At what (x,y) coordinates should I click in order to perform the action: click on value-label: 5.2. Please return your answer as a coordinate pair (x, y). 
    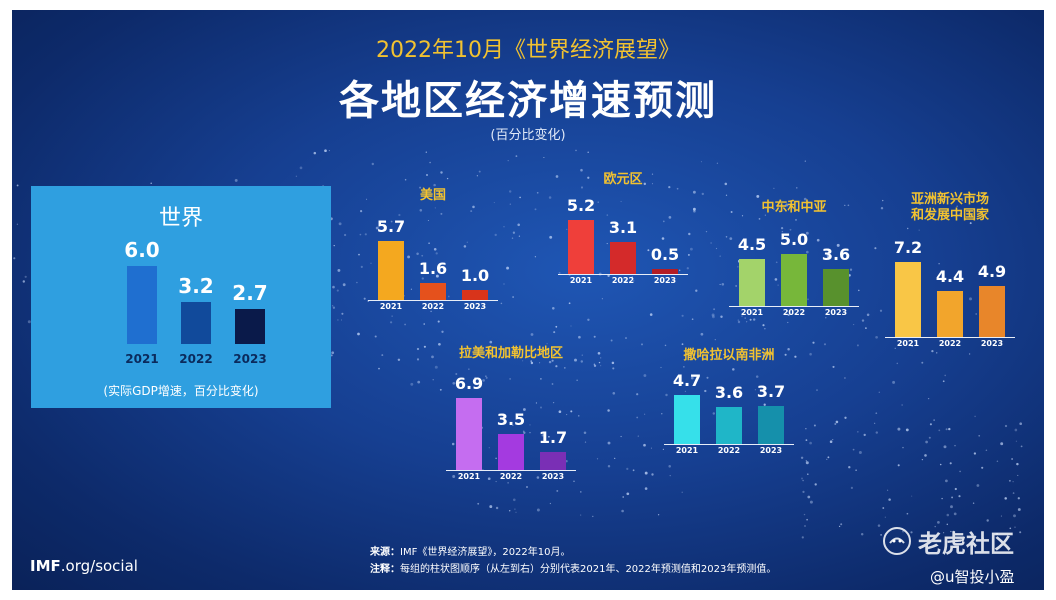
    Looking at the image, I should click on (581, 205).